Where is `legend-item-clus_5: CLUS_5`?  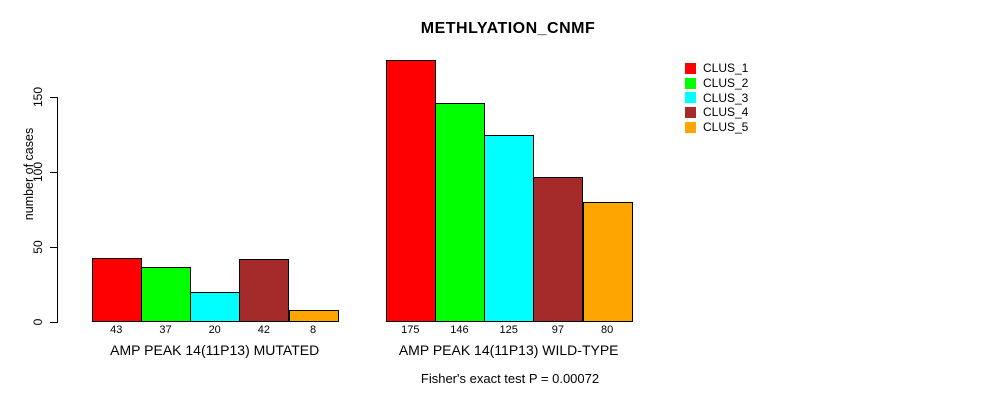 legend-item-clus_5: CLUS_5 is located at coordinates (716, 127).